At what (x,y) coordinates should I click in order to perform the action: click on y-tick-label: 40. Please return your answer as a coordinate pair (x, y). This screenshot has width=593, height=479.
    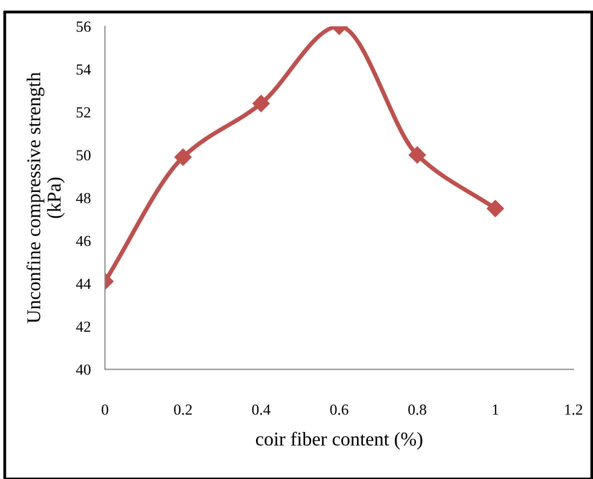
    Looking at the image, I should click on (83, 369).